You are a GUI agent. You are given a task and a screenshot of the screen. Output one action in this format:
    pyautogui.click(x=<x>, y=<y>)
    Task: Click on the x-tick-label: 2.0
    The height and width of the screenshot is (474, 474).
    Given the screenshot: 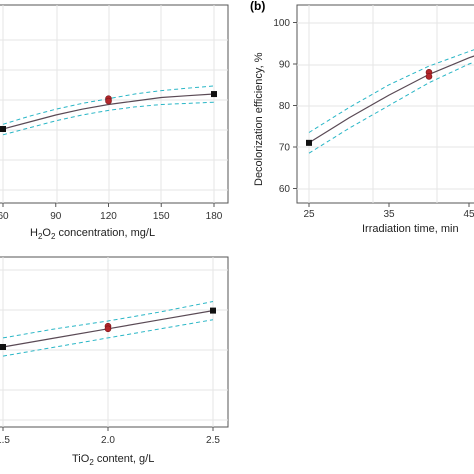 What is the action you would take?
    pyautogui.click(x=108, y=440)
    